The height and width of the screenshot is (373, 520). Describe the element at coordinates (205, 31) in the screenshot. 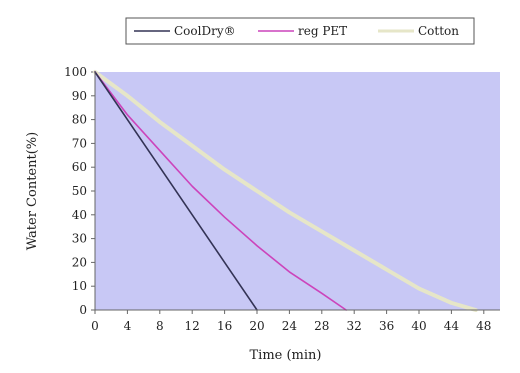

I see `legend-label-cooldry: CoolDry®` at that location.